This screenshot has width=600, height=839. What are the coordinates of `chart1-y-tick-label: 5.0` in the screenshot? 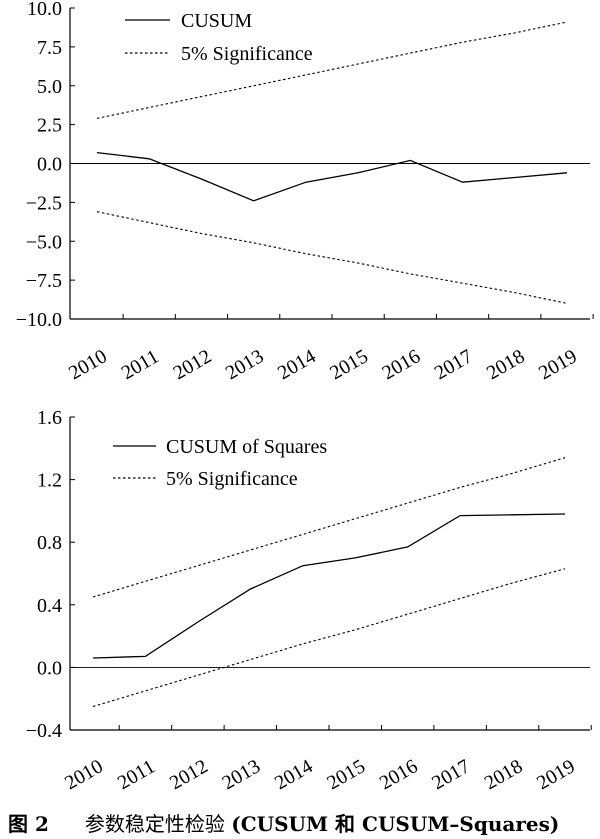 It's located at (49, 87).